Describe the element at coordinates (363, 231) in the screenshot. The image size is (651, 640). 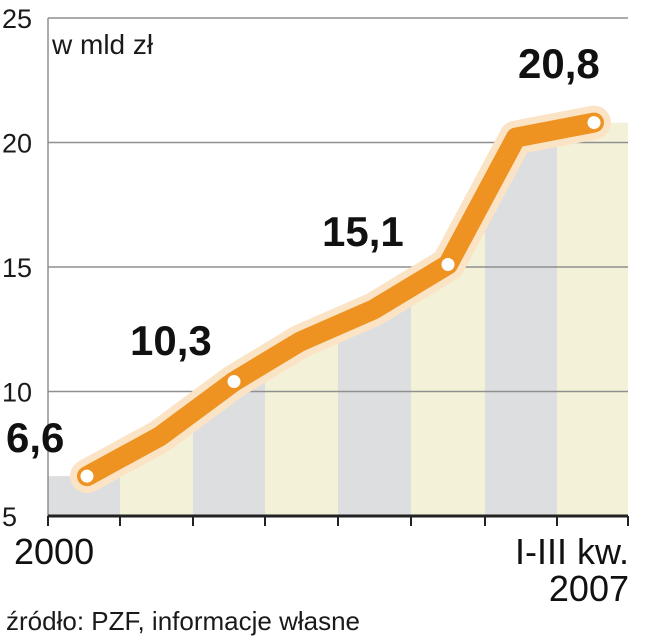
I see `data-label: 15,1` at that location.